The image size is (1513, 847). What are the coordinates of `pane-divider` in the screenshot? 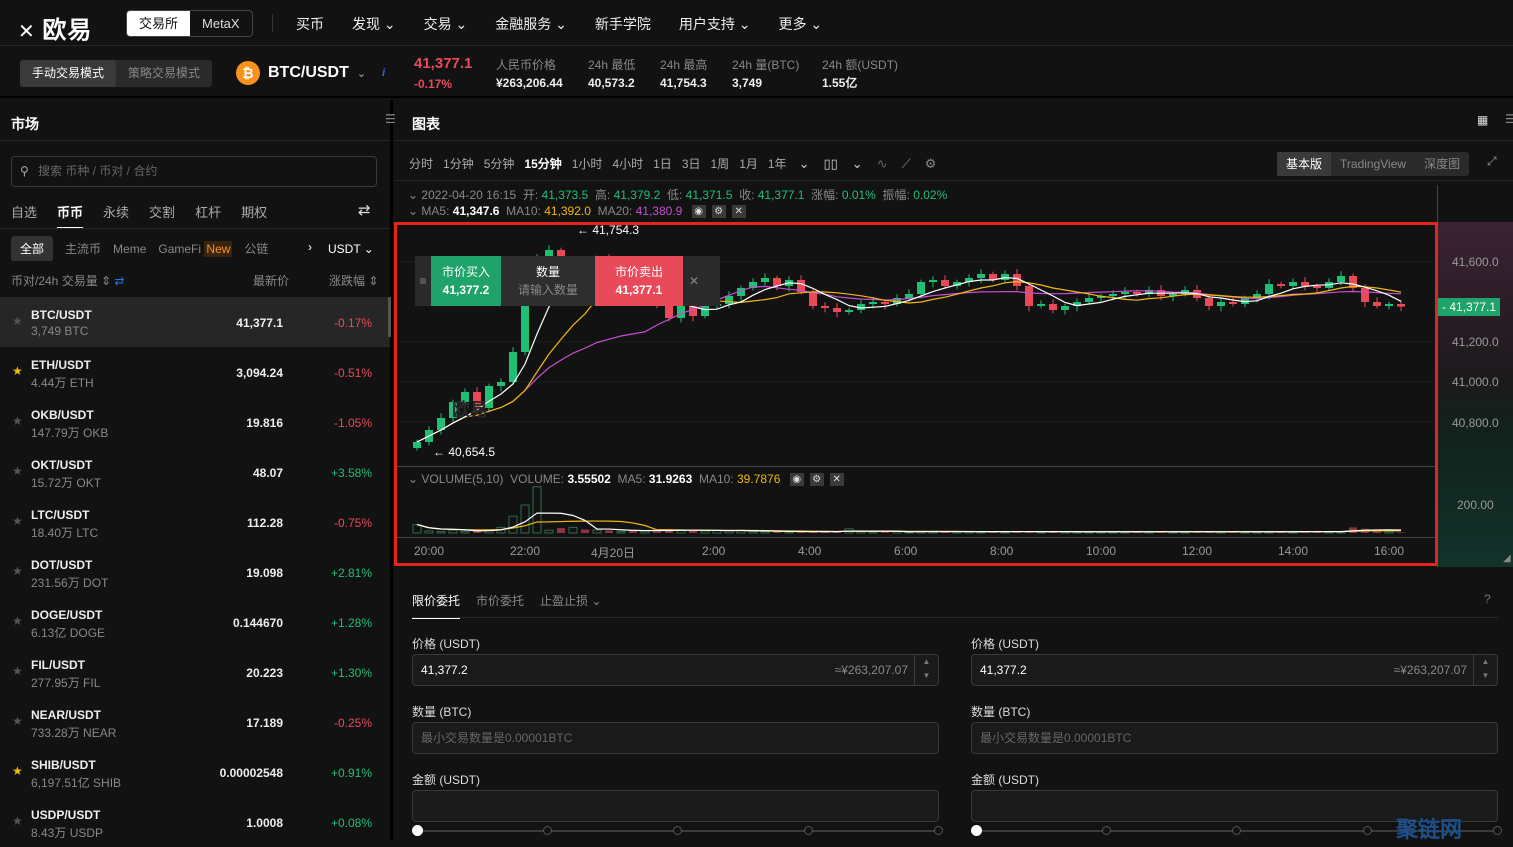 It's located at (916, 466).